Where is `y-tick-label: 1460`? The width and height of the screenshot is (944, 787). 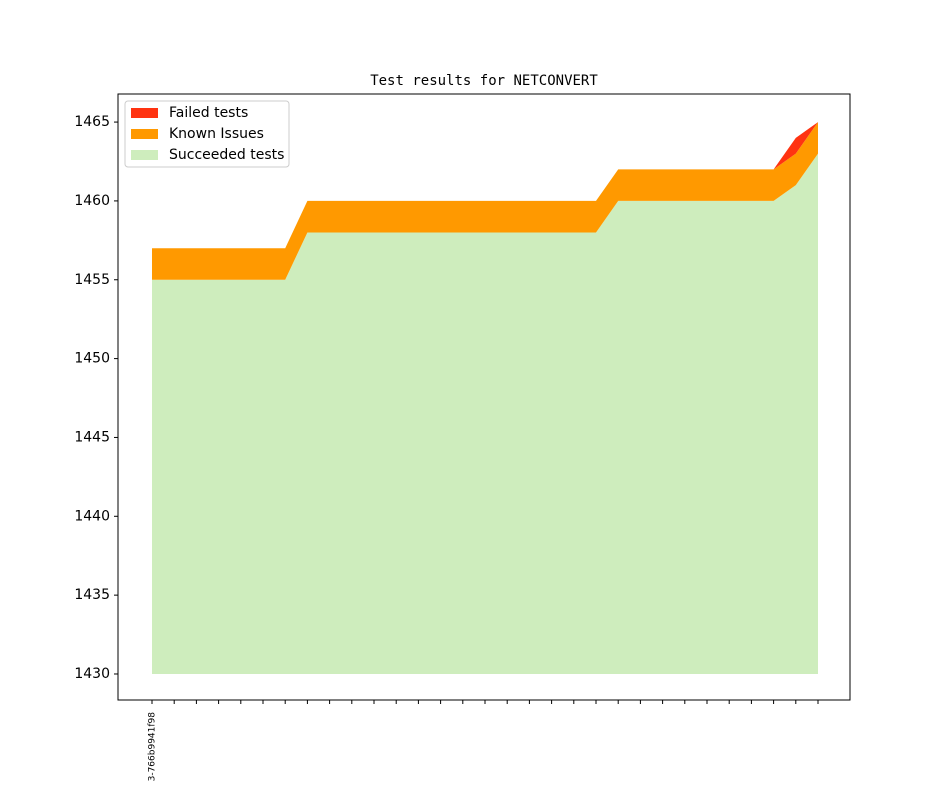
y-tick-label: 1460 is located at coordinates (92, 201).